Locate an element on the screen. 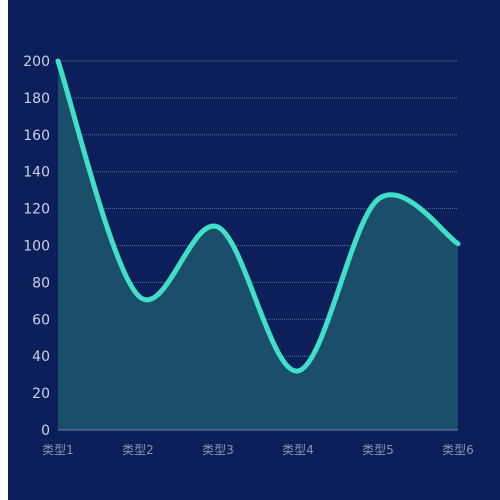 The width and height of the screenshot is (500, 500). y-tick-label: 160 is located at coordinates (36, 136).